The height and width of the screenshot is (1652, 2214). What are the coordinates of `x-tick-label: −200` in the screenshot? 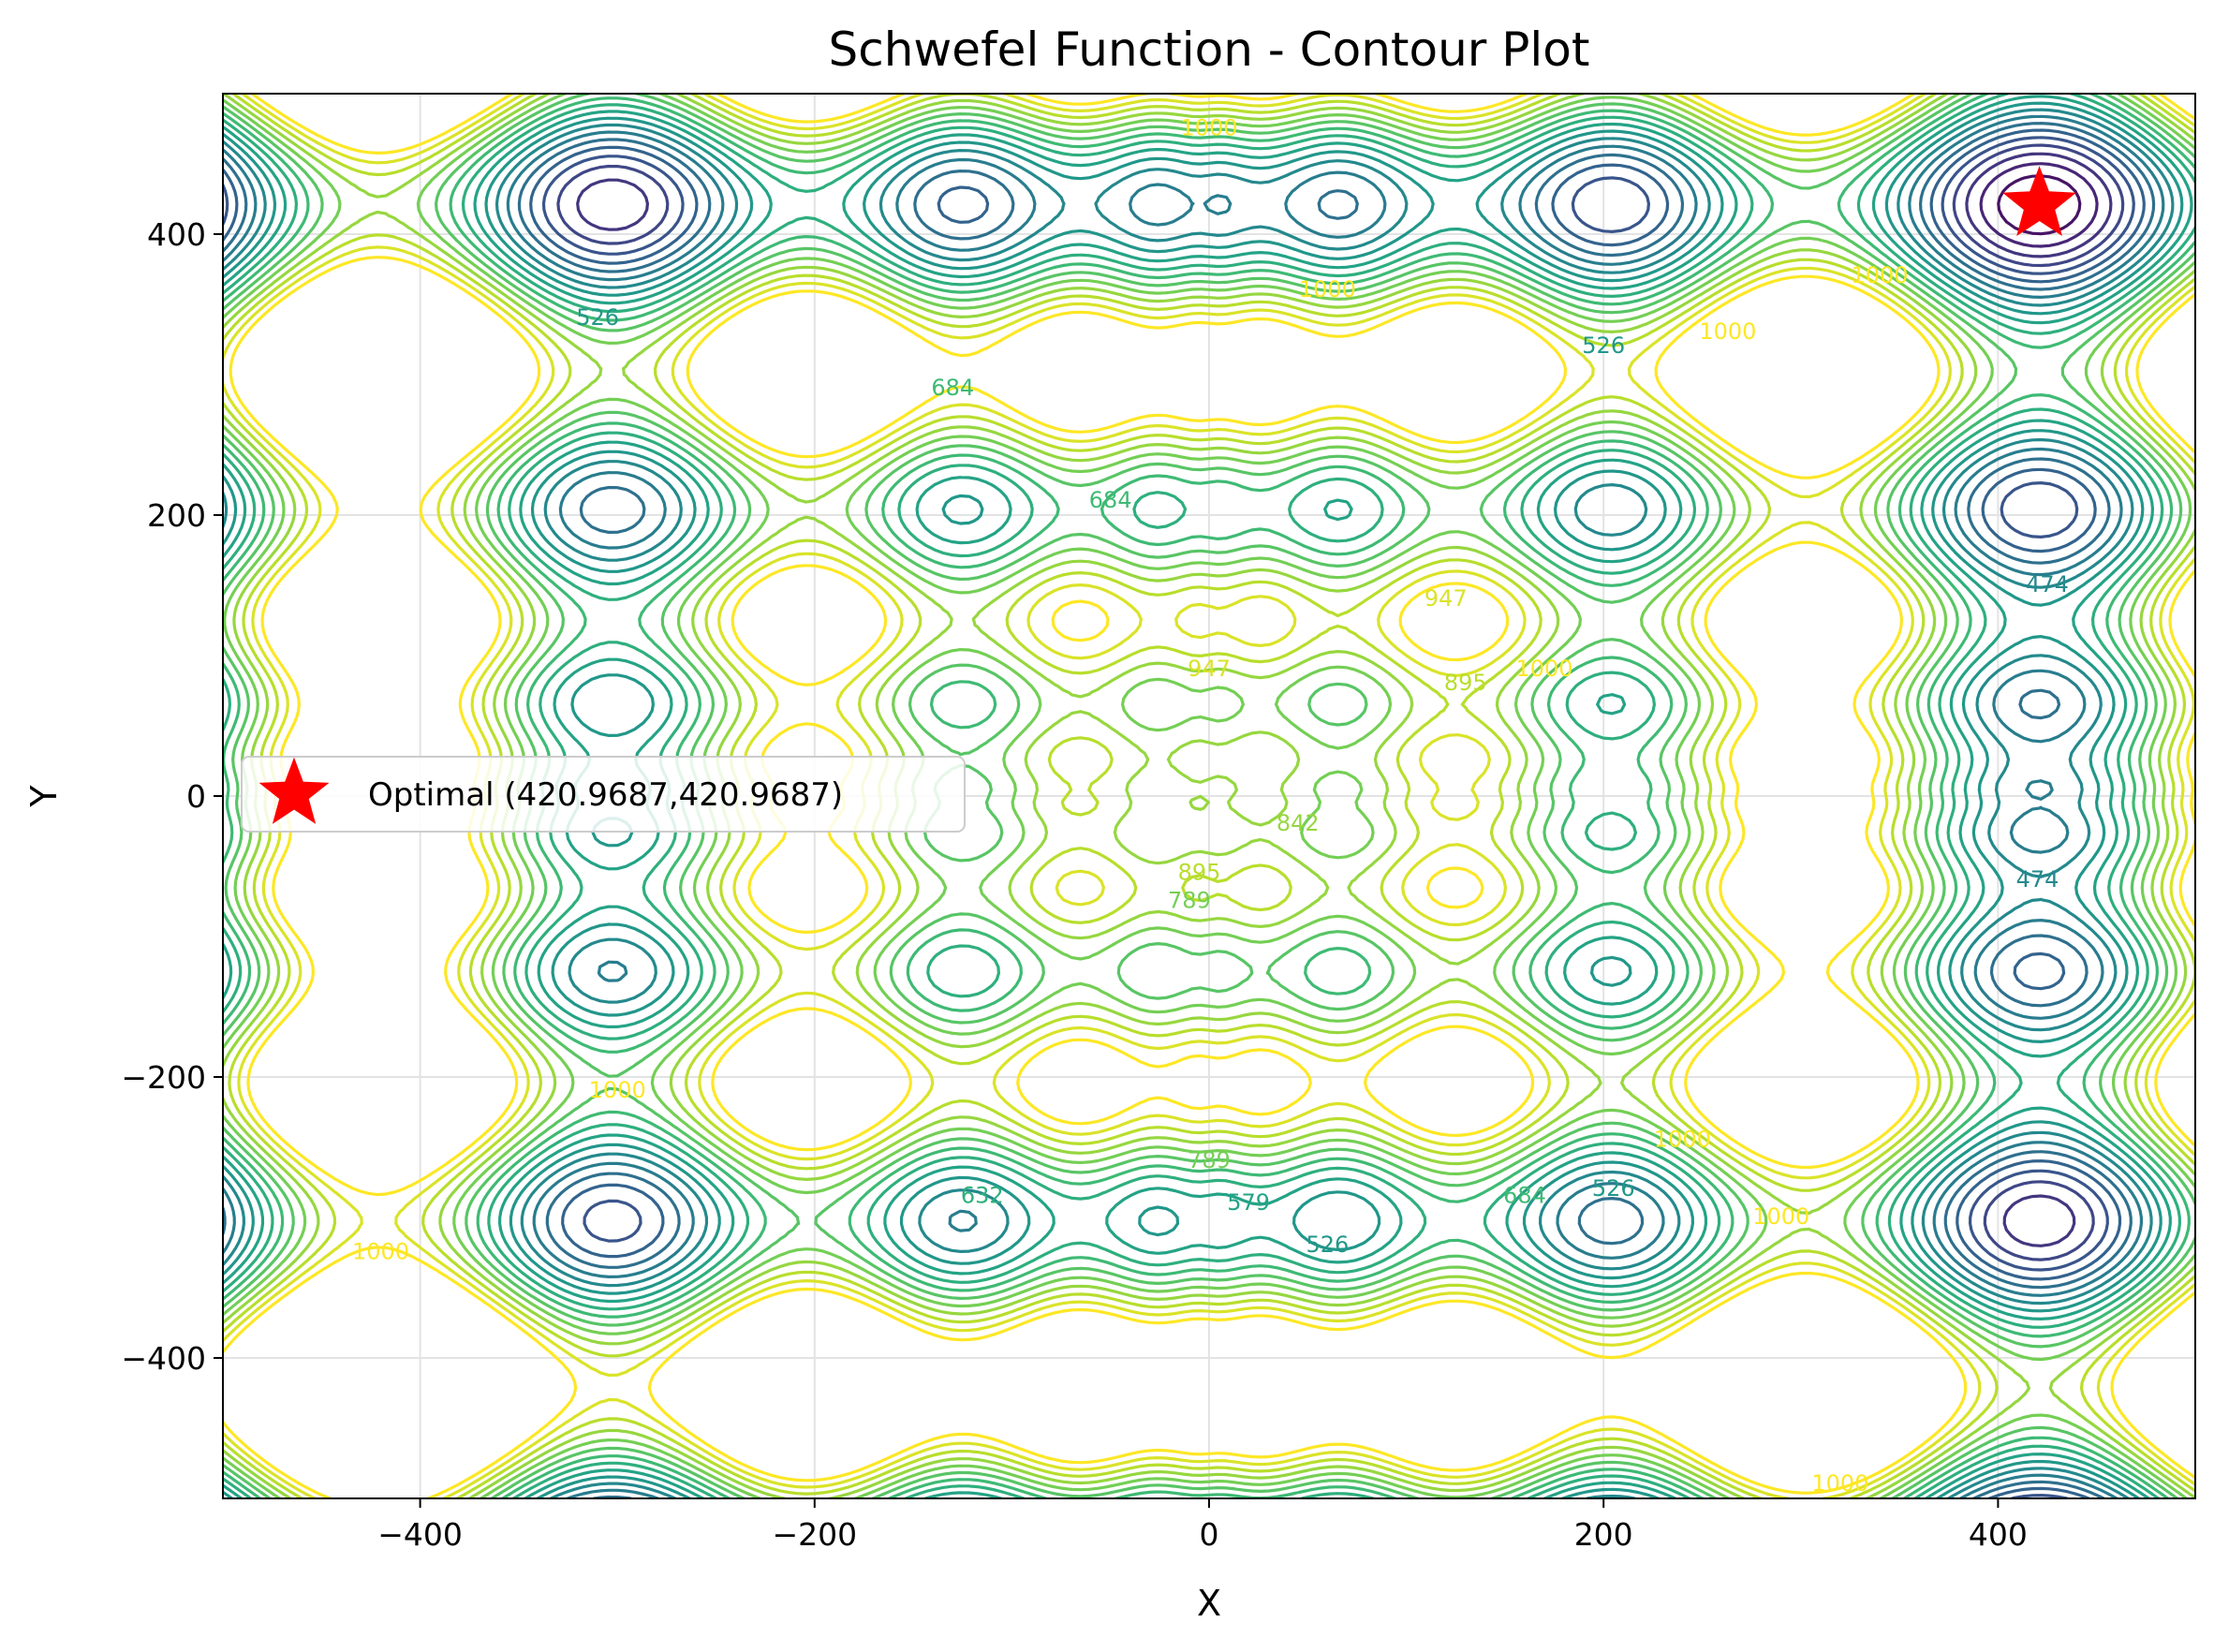 It's located at (814, 1535).